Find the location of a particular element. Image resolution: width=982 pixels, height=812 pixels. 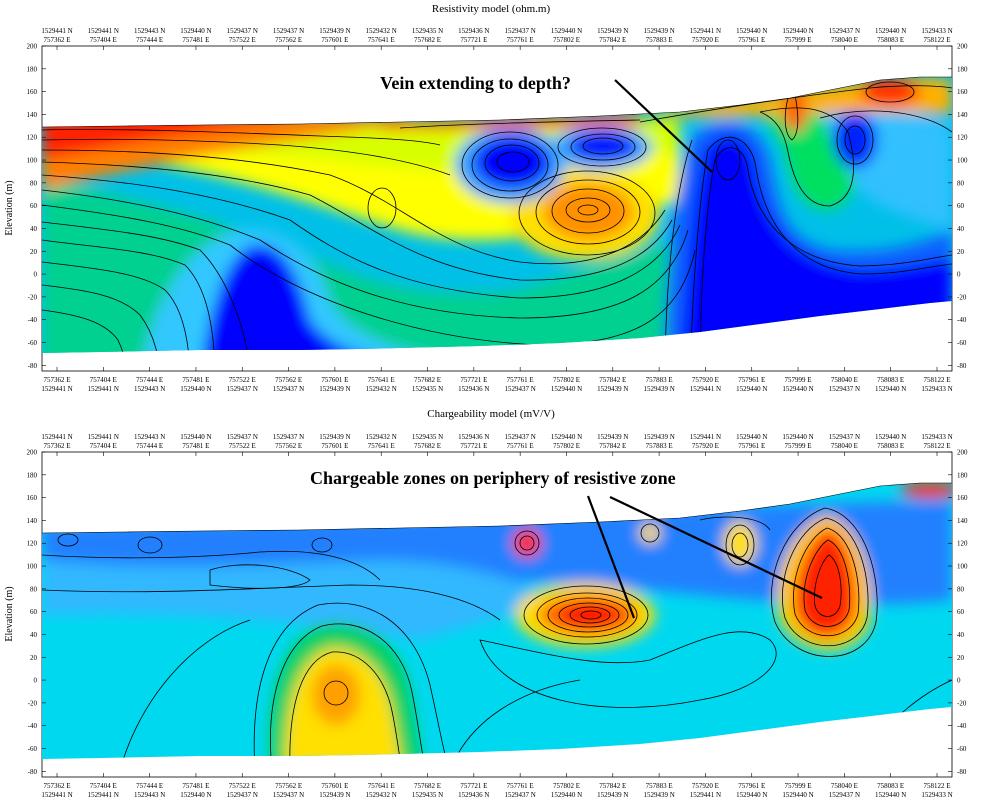

res-ytick-right: -40 is located at coordinates (962, 320).